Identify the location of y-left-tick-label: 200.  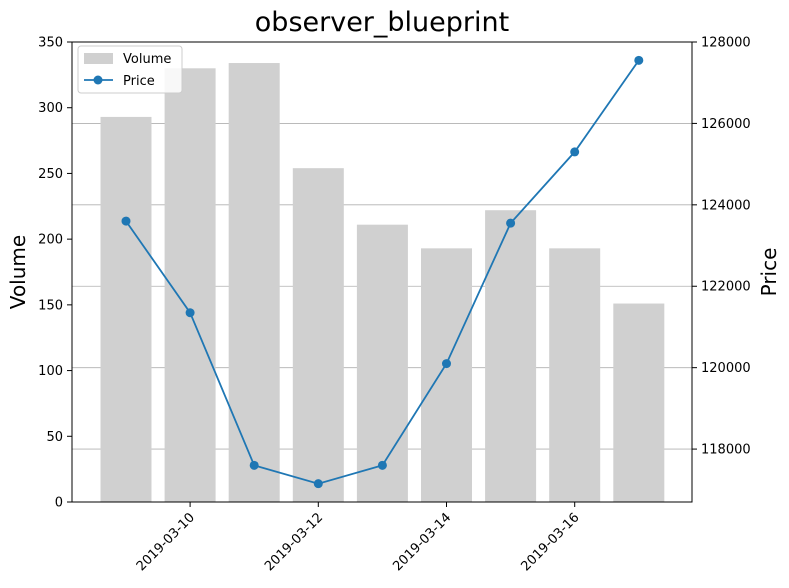
(50, 240).